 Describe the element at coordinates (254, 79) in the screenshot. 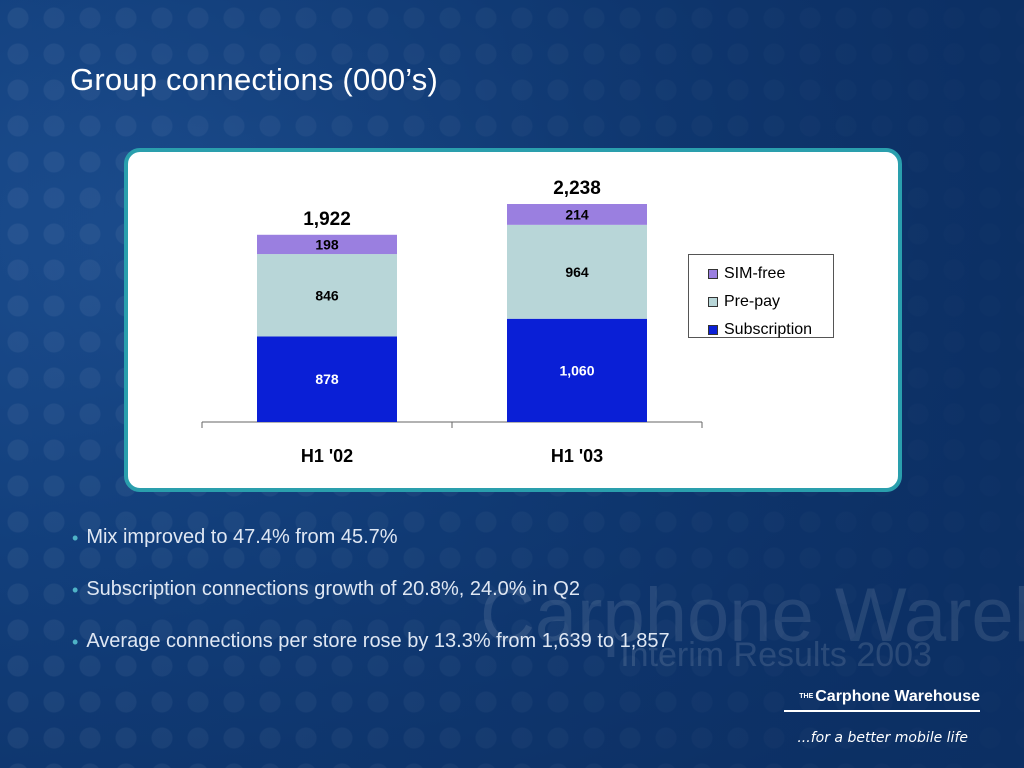

I see `slide-title: Group connections (000’s)` at that location.